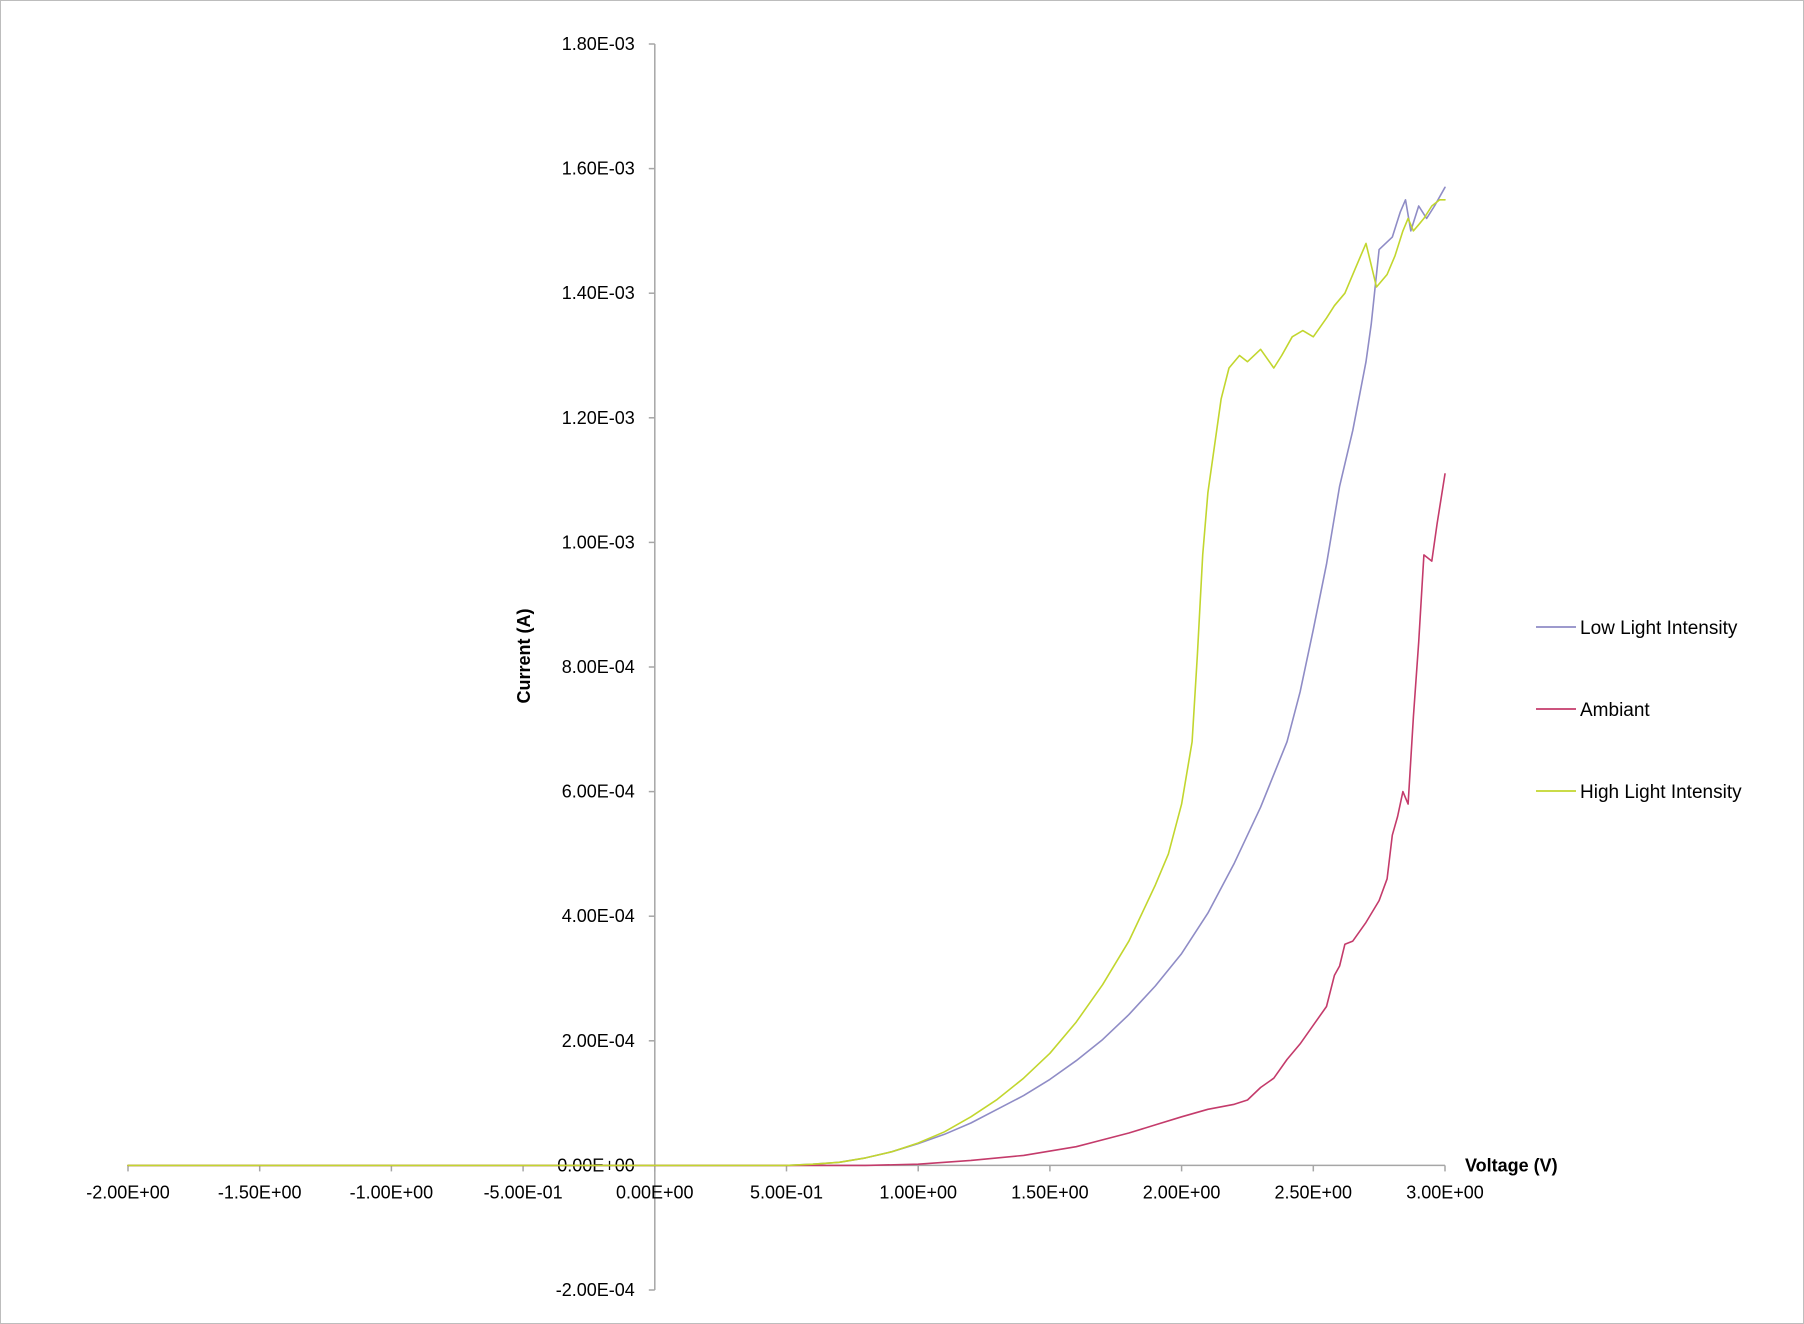 The height and width of the screenshot is (1324, 1804). I want to click on y-tick-label: 1.40E-03, so click(598, 293).